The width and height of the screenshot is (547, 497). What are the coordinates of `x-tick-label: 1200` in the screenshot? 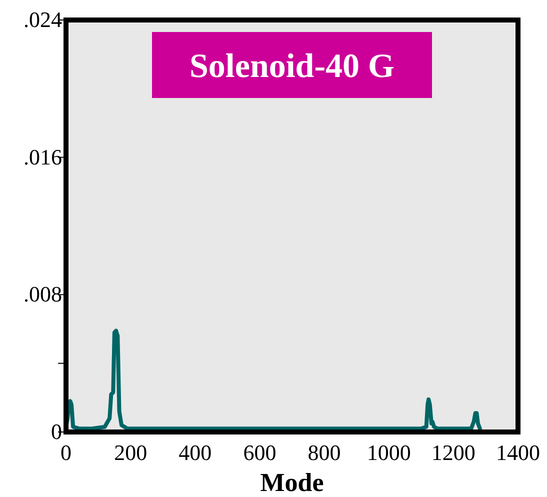 It's located at (453, 452).